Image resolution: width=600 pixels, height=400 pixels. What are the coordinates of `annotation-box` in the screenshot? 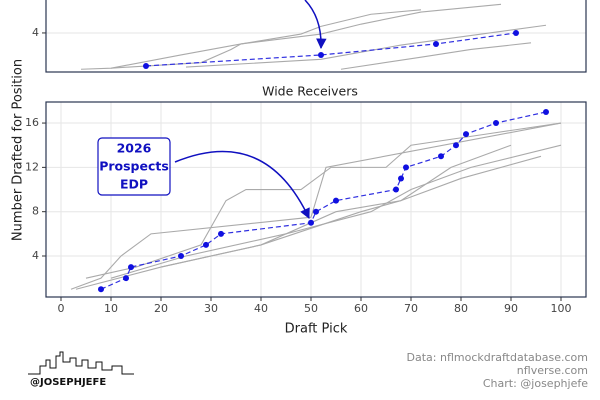 It's located at (134, 166).